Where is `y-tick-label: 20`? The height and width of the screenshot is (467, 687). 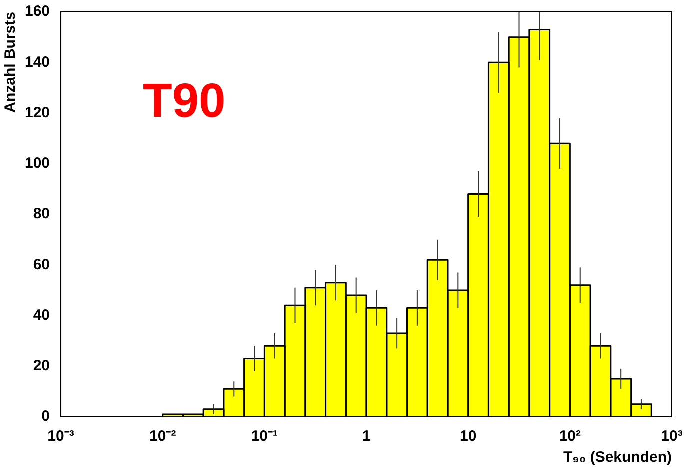
y-tick-label: 20 is located at coordinates (41, 366).